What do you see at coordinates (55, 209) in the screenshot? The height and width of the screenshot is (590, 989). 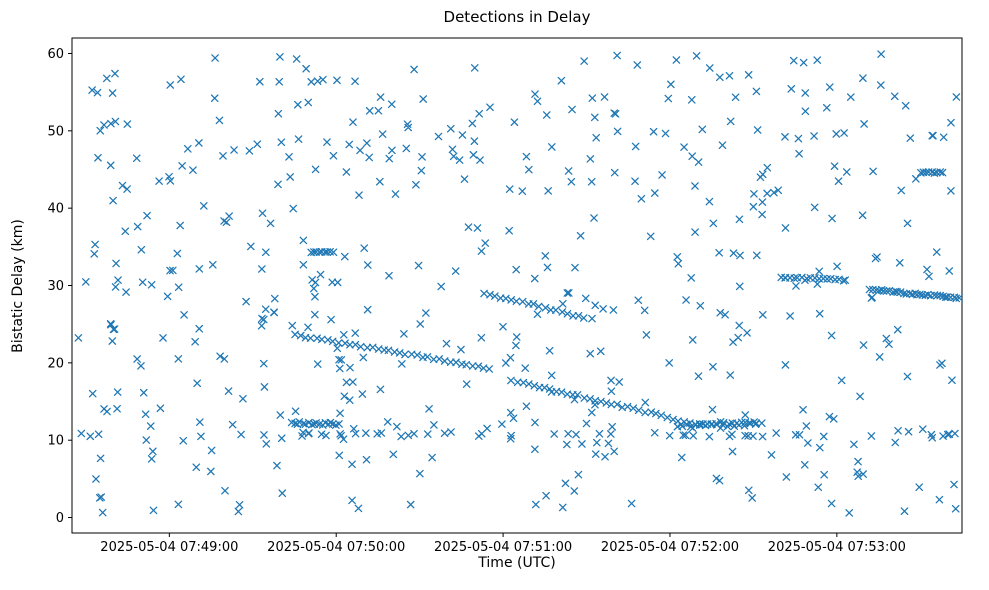 I see `y-tick-label: 40` at bounding box center [55, 209].